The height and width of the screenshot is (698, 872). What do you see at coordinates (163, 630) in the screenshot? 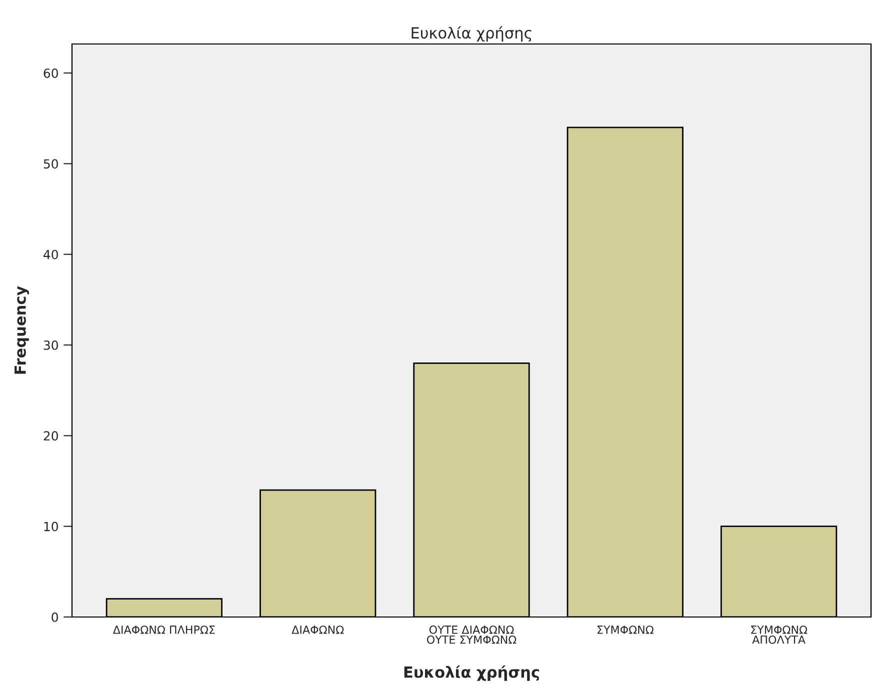
I see `x-tick-label: ΔΙΑΦΩΝΩ ΠΛΗΡΩΣ` at bounding box center [163, 630].